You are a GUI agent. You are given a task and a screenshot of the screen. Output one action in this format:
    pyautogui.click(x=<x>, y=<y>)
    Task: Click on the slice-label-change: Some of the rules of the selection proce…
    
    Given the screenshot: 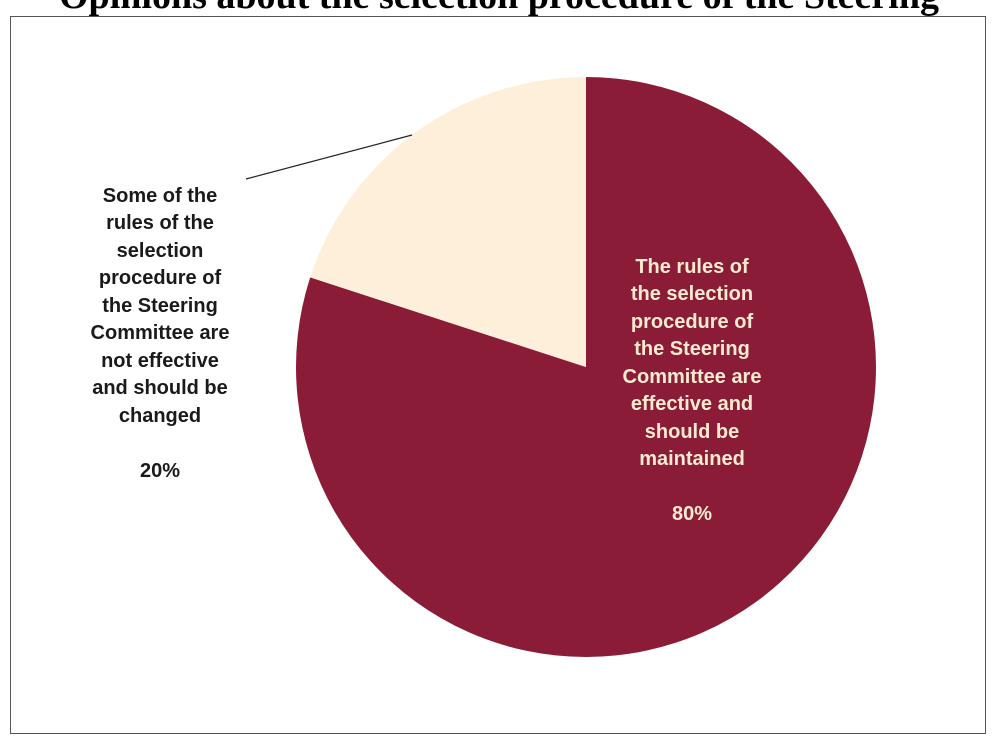 What is the action you would take?
    pyautogui.click(x=160, y=334)
    